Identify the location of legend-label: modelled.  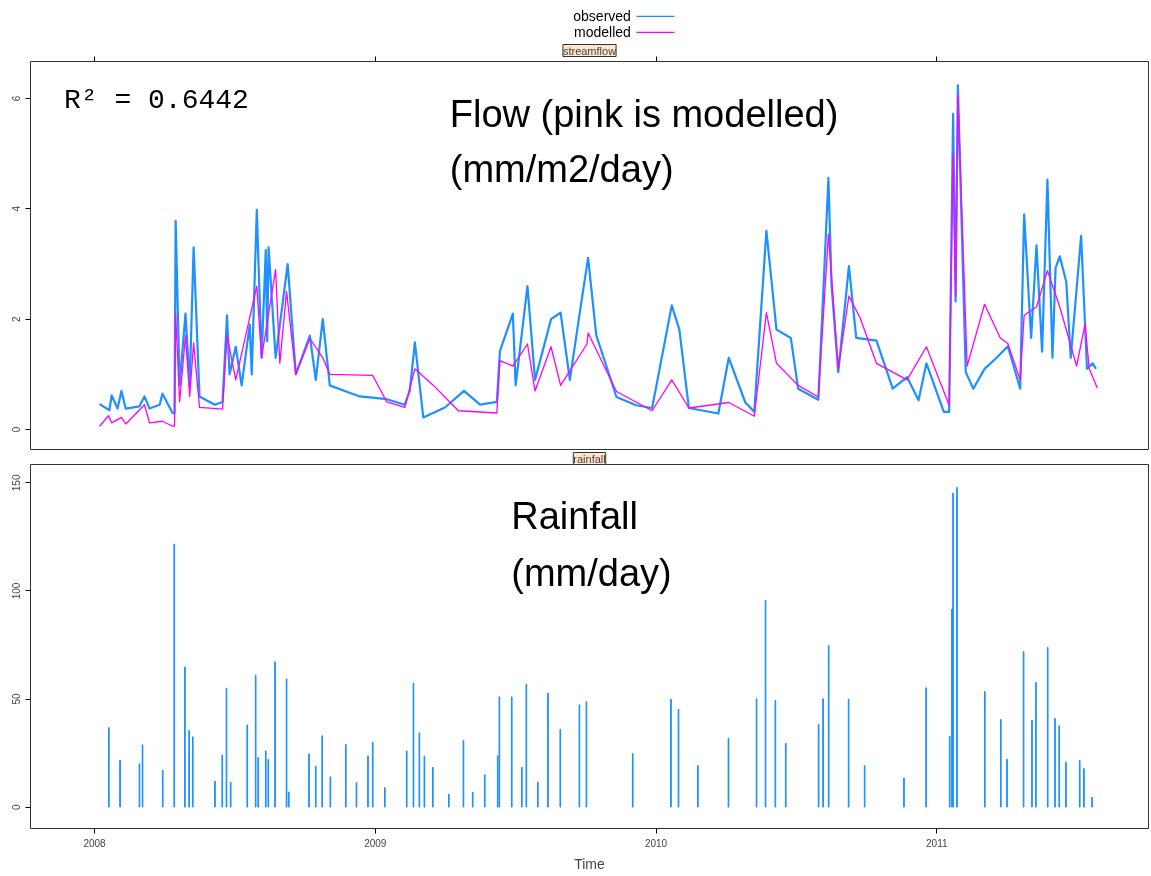
(602, 32).